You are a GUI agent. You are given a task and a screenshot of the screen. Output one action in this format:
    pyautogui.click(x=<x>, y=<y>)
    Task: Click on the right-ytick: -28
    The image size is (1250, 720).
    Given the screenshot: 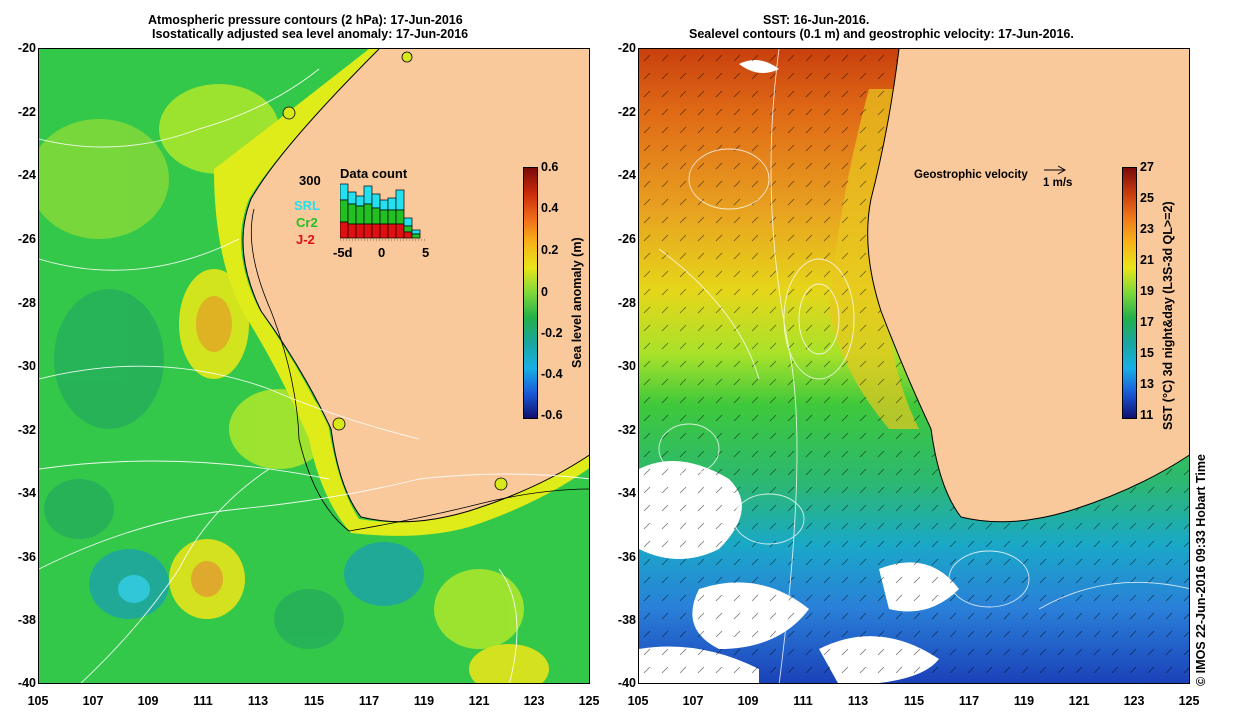 What is the action you would take?
    pyautogui.click(x=626, y=303)
    